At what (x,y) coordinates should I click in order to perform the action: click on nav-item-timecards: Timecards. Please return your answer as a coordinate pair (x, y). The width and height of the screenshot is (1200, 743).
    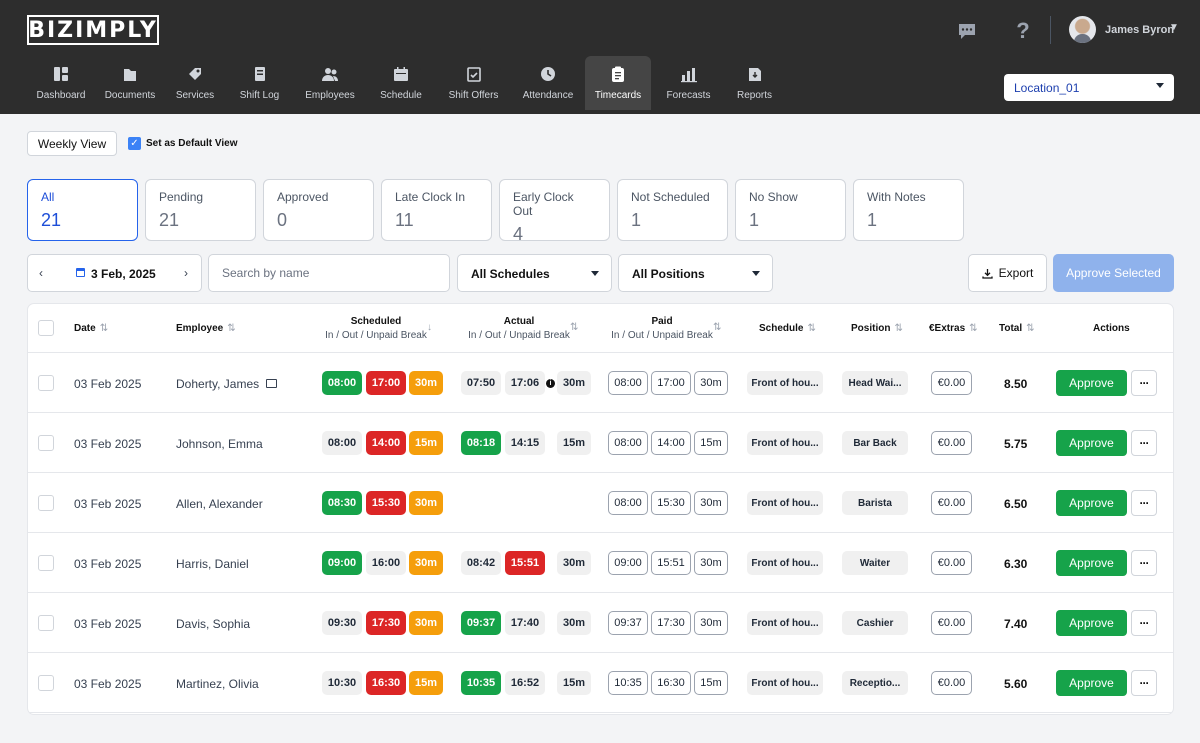
    Looking at the image, I should click on (618, 83).